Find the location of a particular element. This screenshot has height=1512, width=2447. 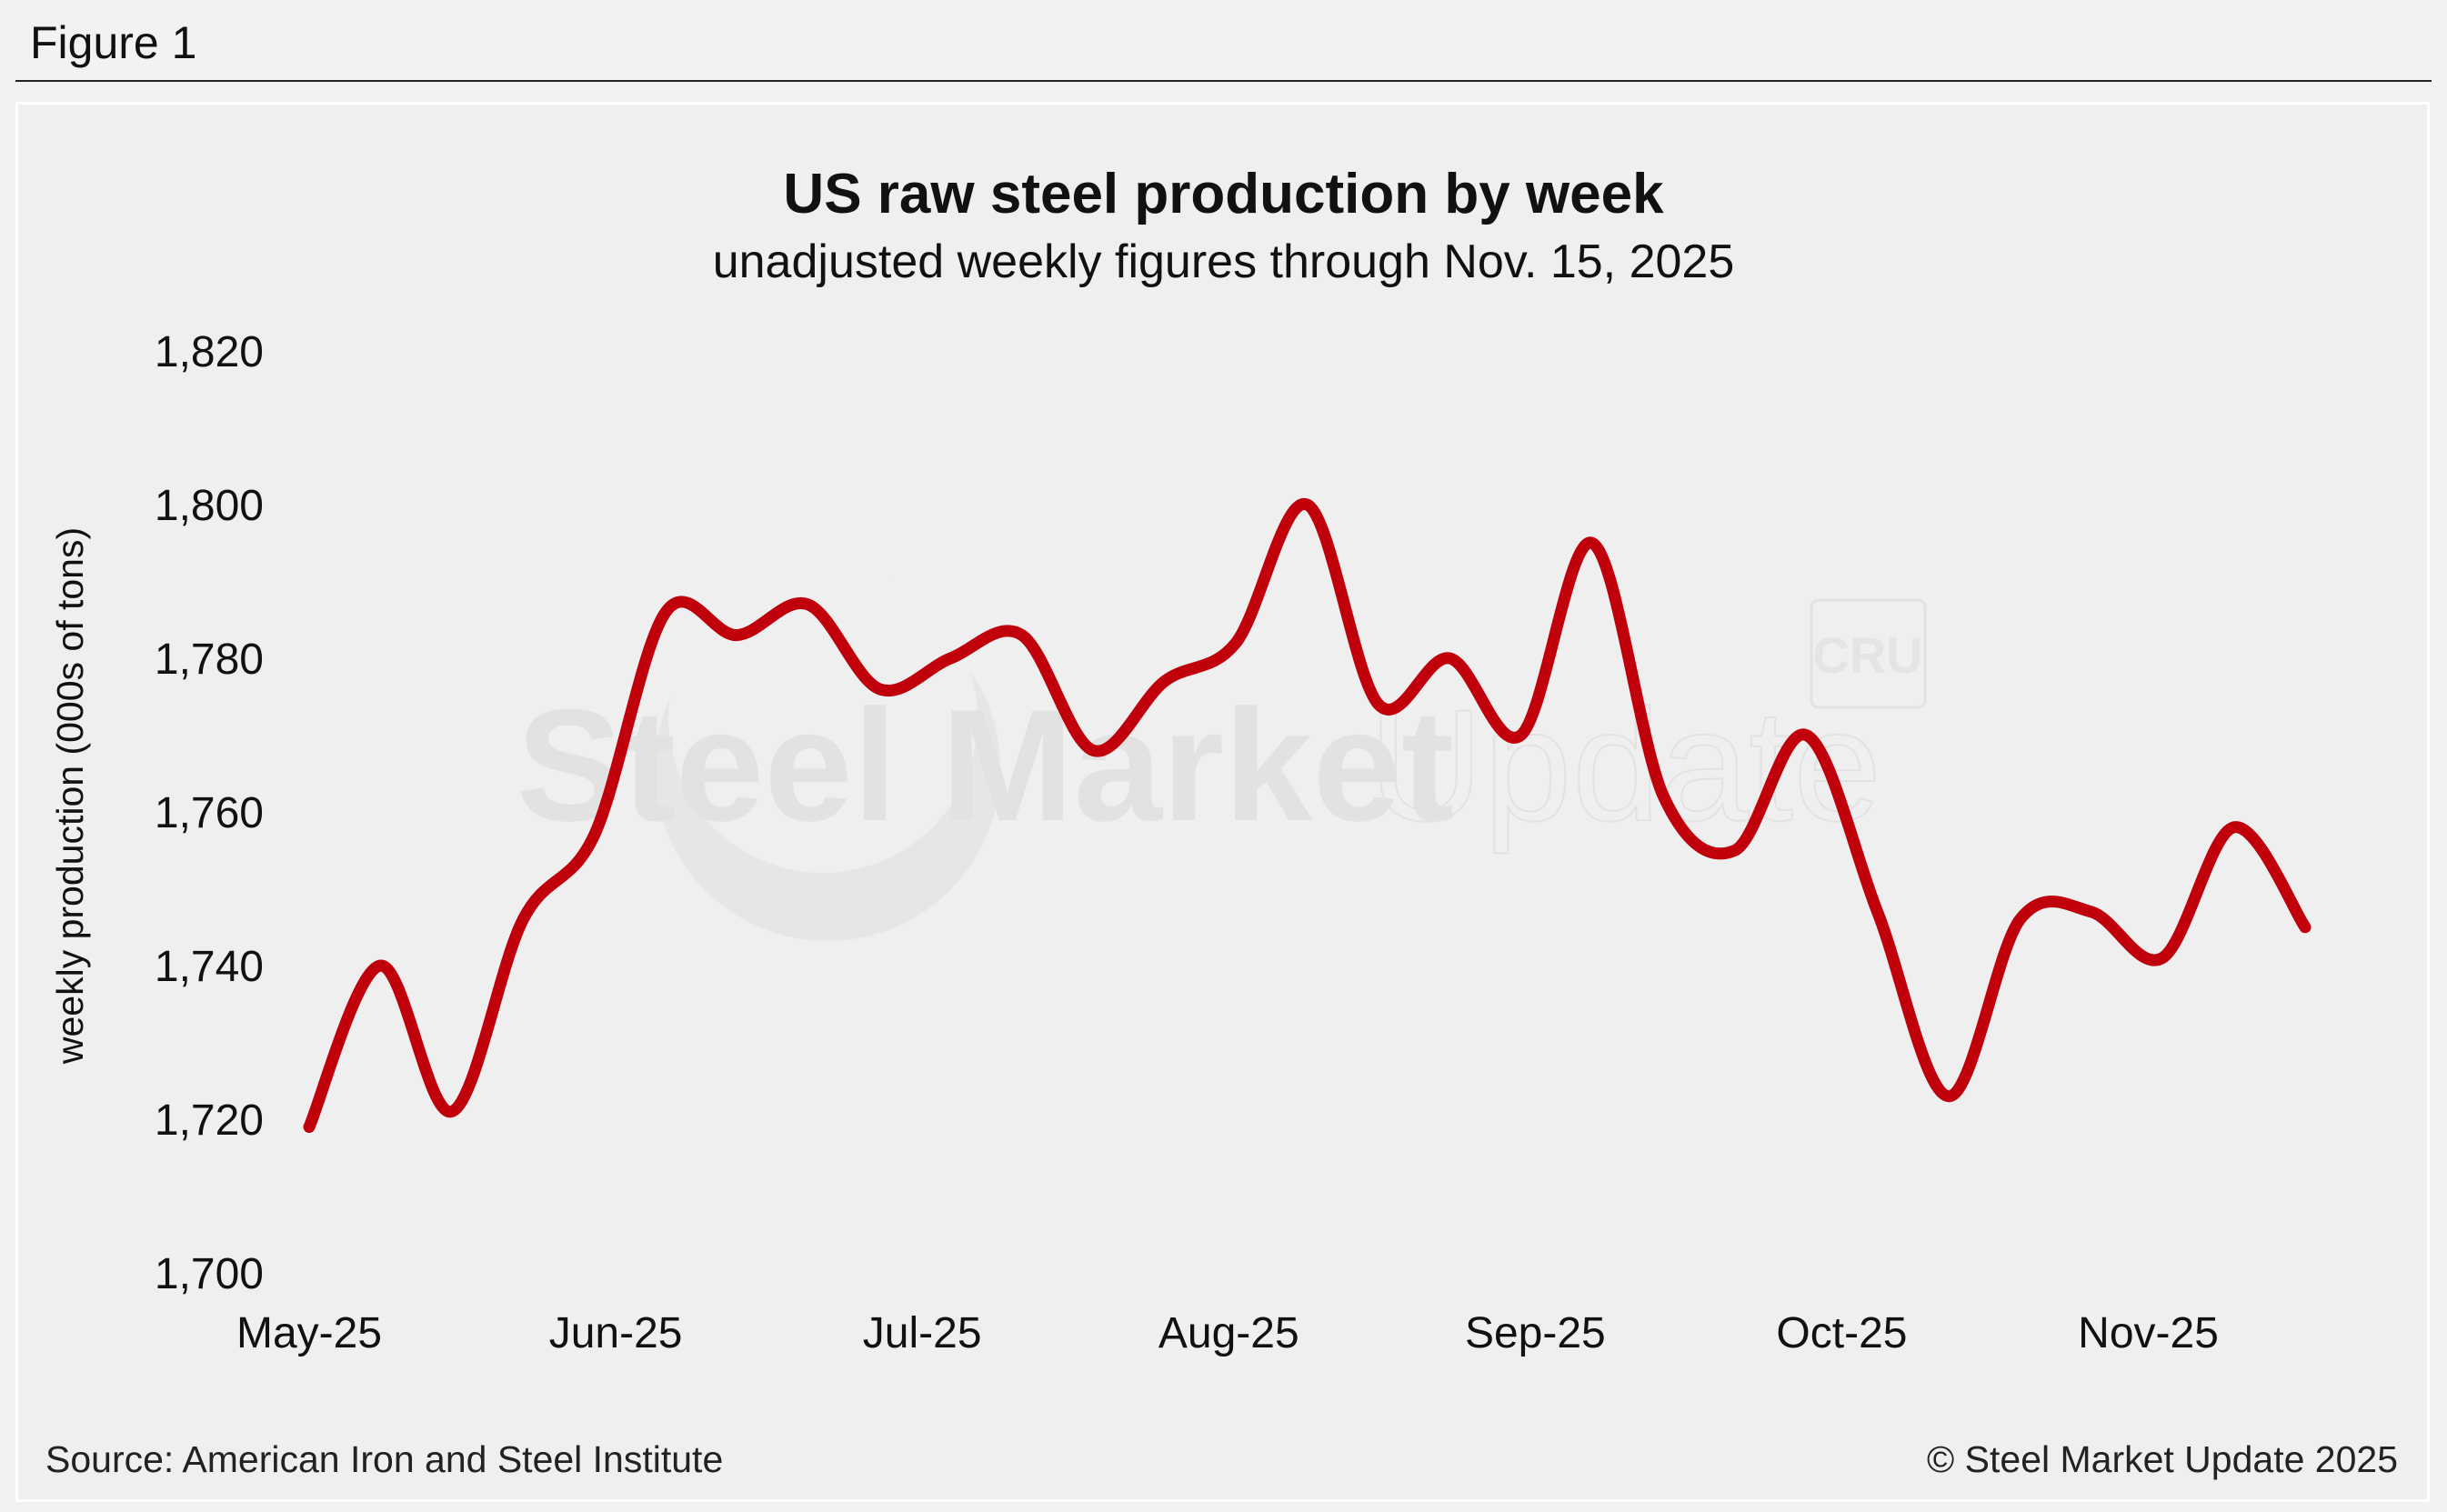

y-tick-label: 1,720 is located at coordinates (209, 1120).